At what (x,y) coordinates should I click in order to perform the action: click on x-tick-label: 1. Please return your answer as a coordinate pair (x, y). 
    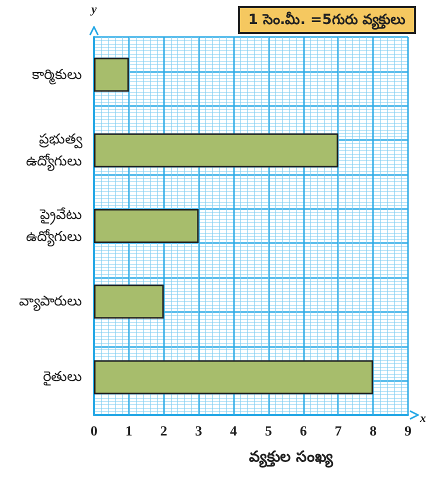
    Looking at the image, I should click on (128, 432).